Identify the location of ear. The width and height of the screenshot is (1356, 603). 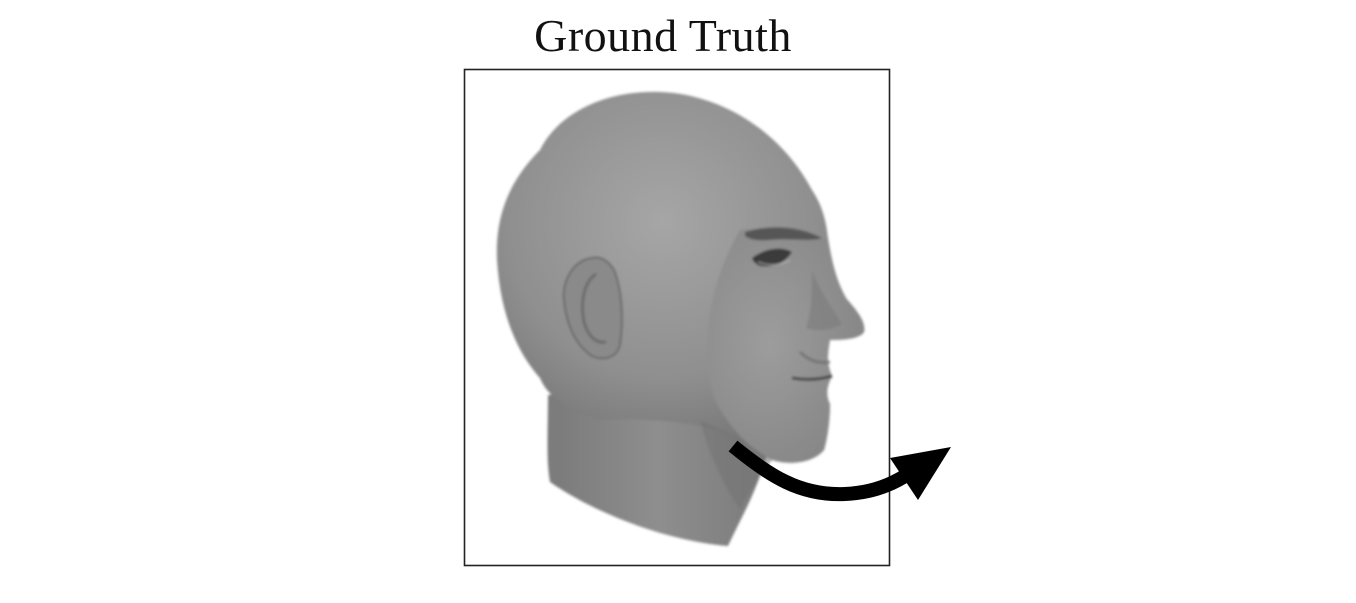
(592, 308).